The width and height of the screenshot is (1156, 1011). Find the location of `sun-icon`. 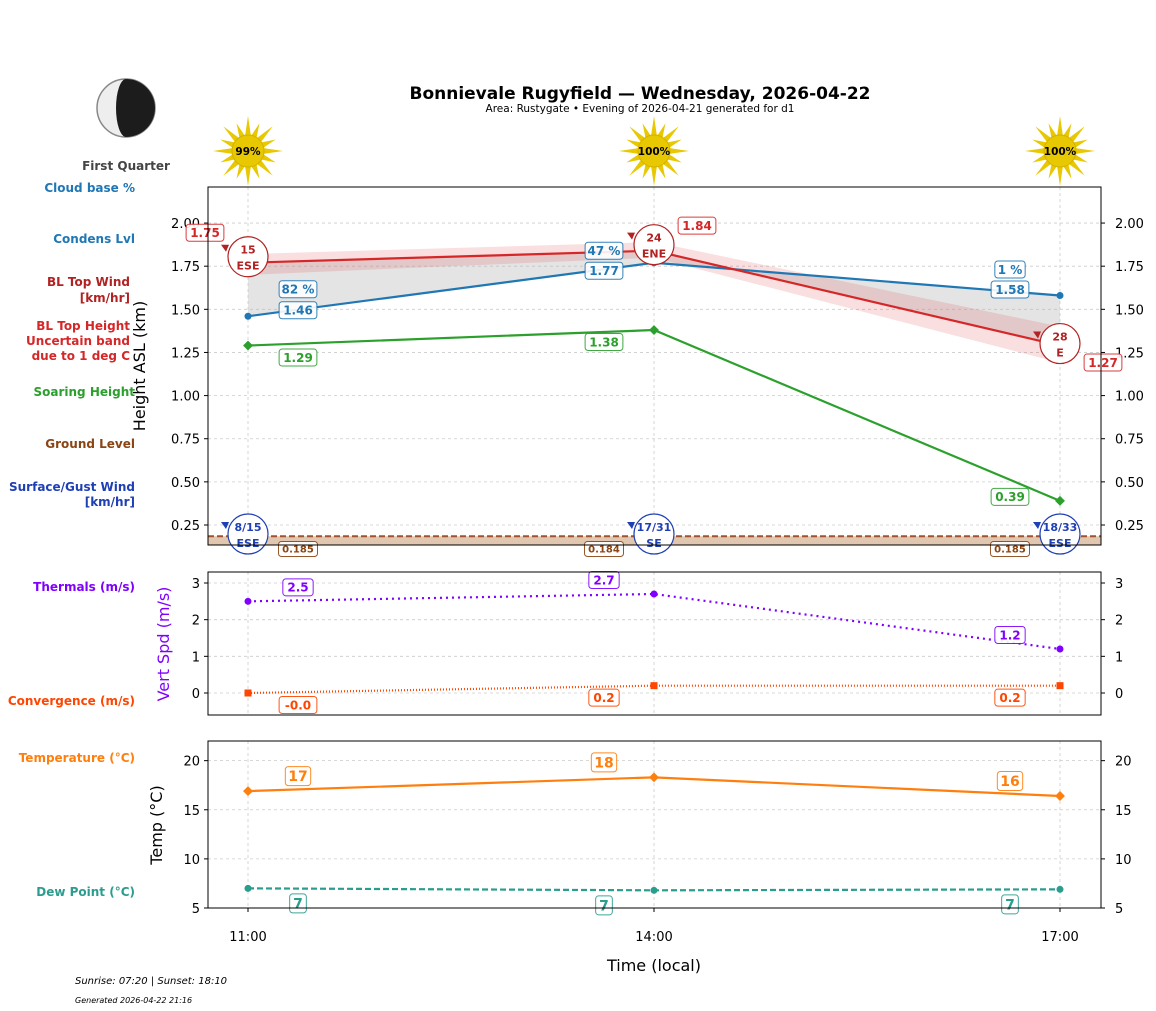

sun-icon is located at coordinates (248, 151).